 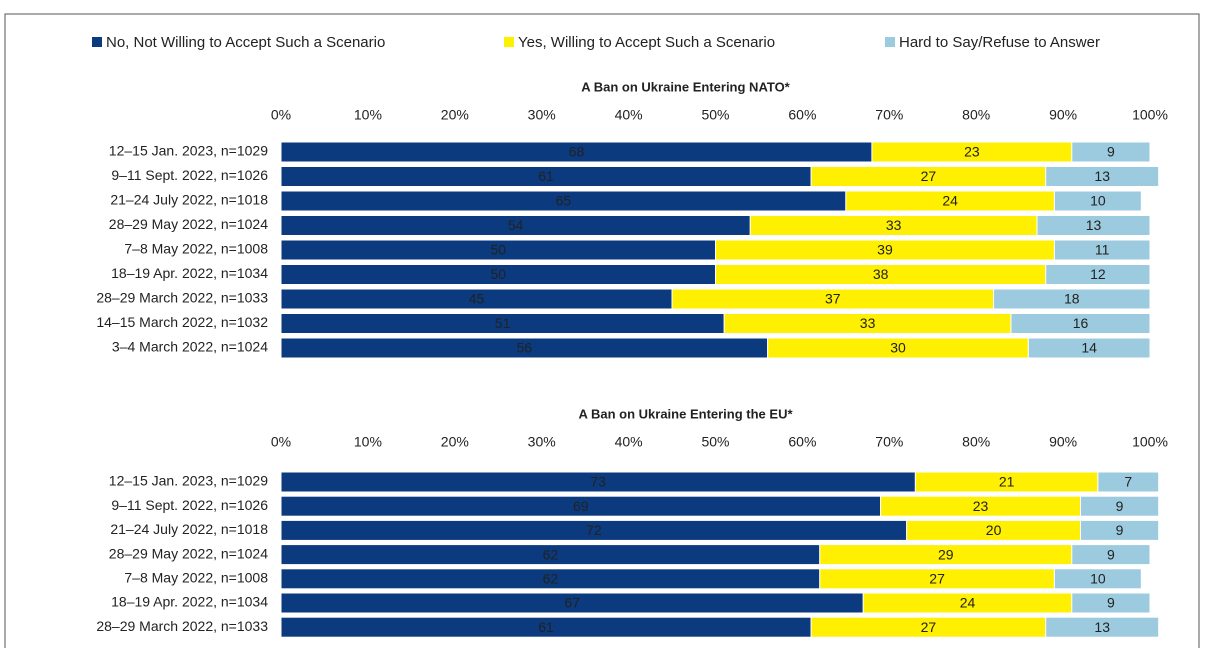 I want to click on value-label: 18, so click(x=1072, y=299).